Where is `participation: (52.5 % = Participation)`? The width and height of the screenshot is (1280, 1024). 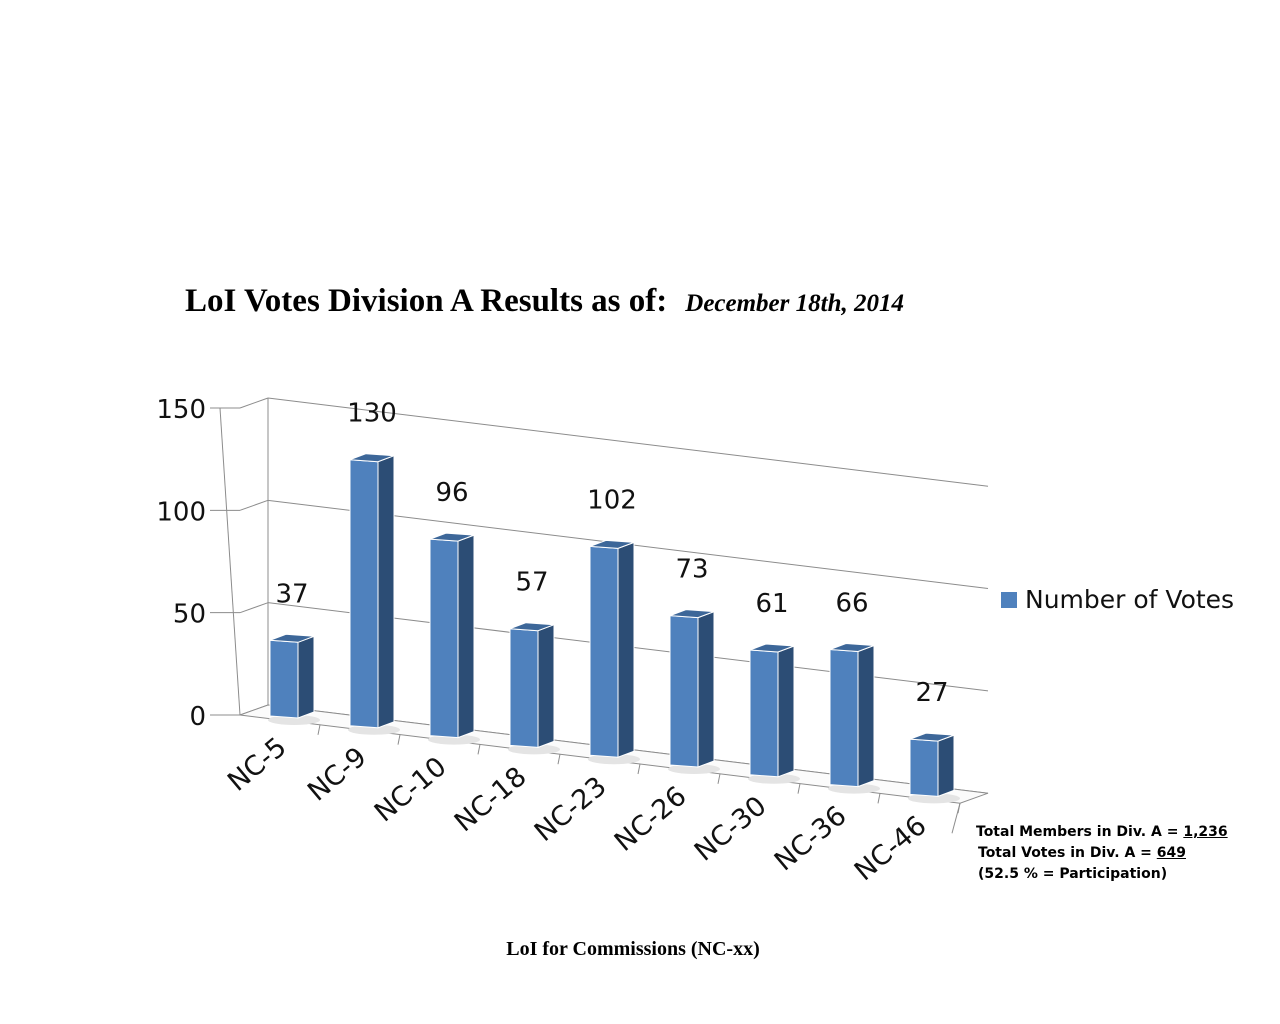
participation: (52.5 % = Participation) is located at coordinates (1073, 874).